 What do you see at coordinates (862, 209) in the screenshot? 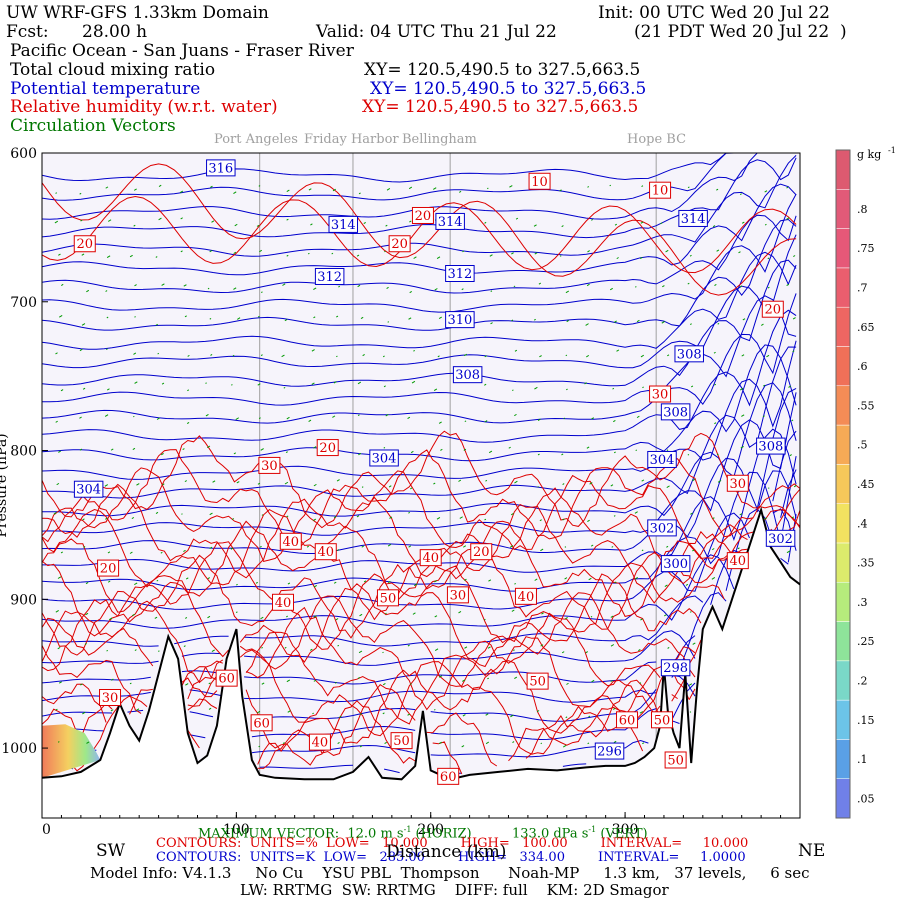
I see `colorbar-label: .8` at bounding box center [862, 209].